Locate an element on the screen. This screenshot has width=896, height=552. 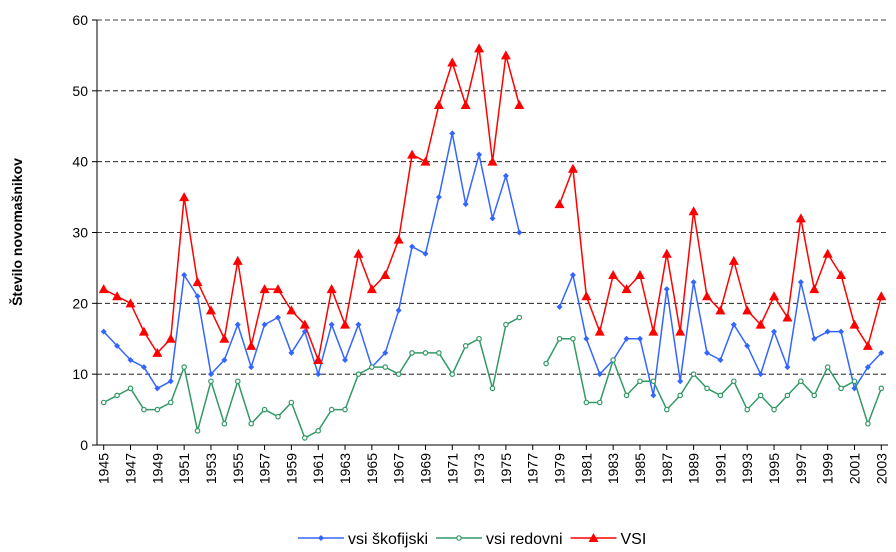
x-tick-label: 2001 is located at coordinates (854, 468).